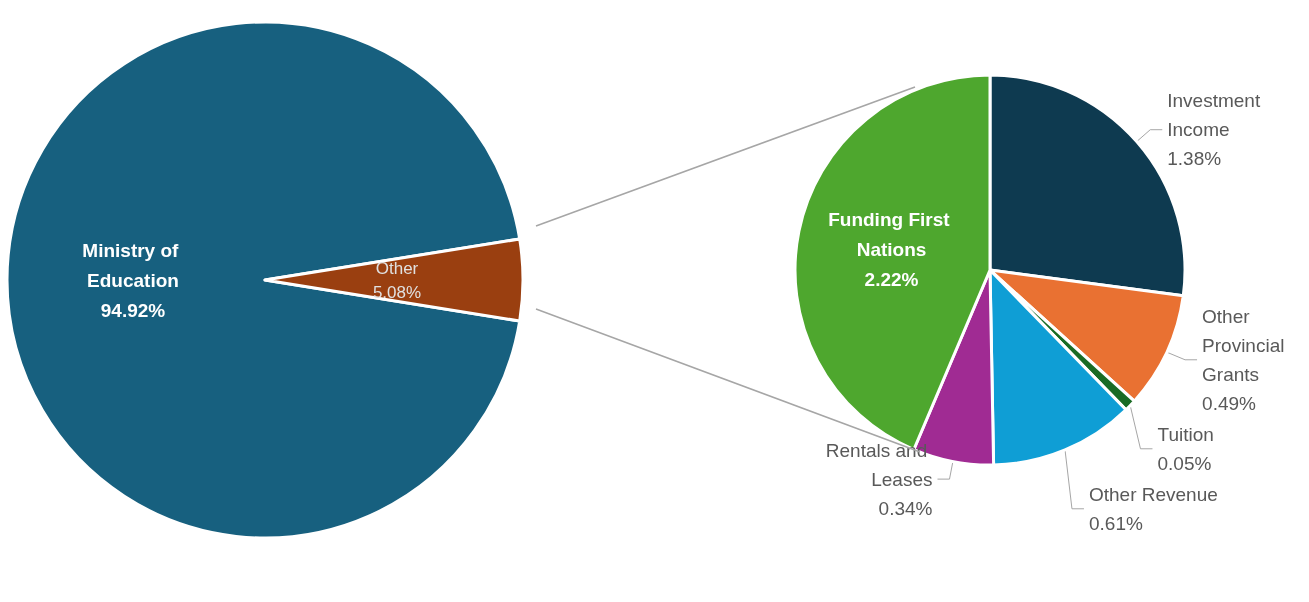  What do you see at coordinates (1115, 523) in the screenshot?
I see `data-label: 0.61%` at bounding box center [1115, 523].